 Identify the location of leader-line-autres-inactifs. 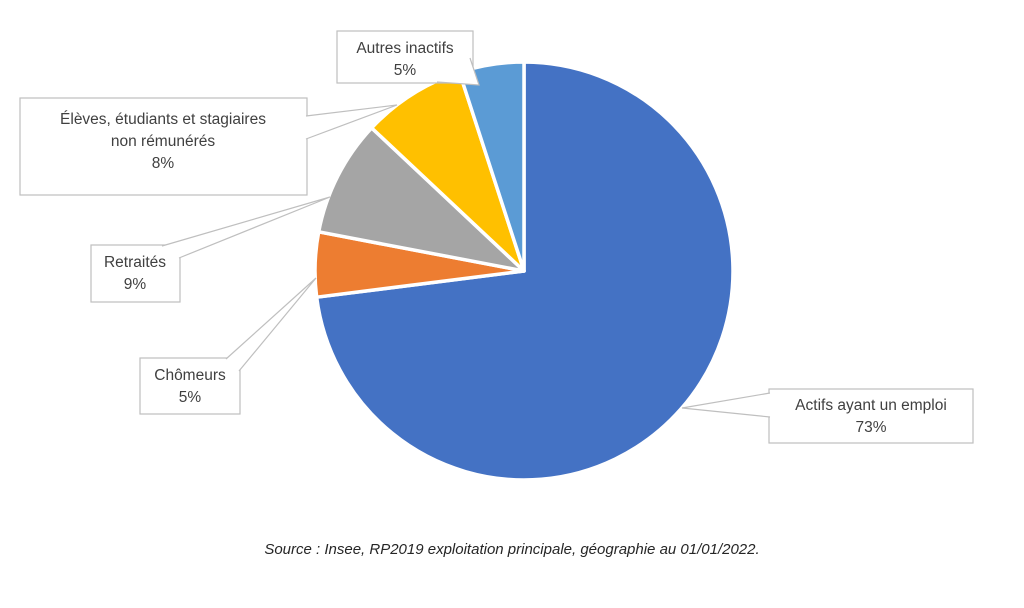
(458, 71).